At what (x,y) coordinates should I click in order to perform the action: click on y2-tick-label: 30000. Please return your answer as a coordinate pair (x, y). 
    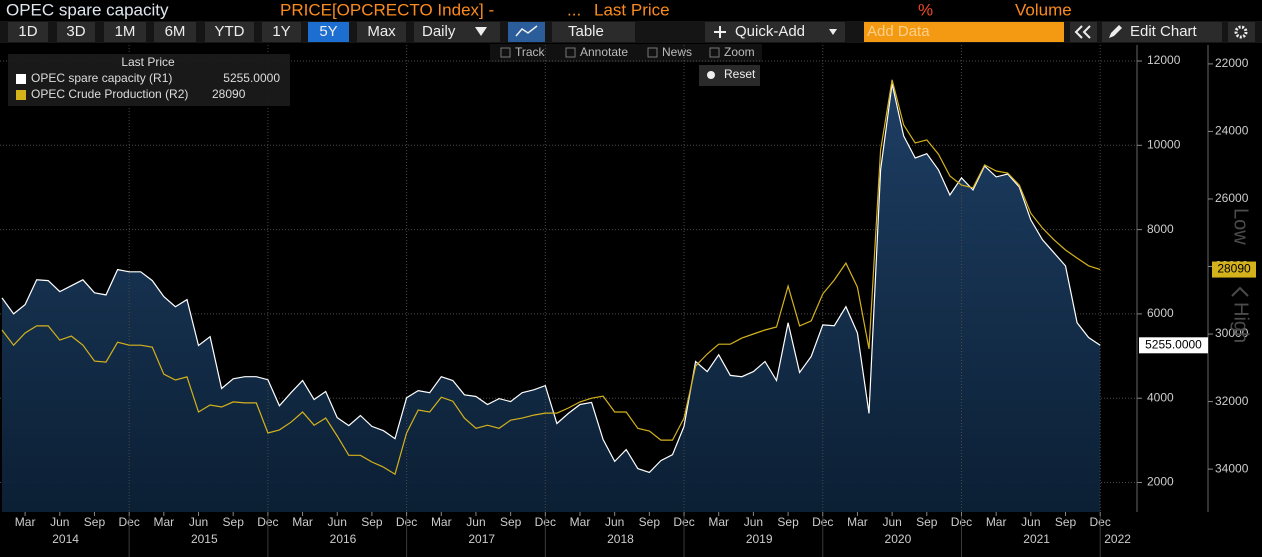
    Looking at the image, I should click on (1232, 333).